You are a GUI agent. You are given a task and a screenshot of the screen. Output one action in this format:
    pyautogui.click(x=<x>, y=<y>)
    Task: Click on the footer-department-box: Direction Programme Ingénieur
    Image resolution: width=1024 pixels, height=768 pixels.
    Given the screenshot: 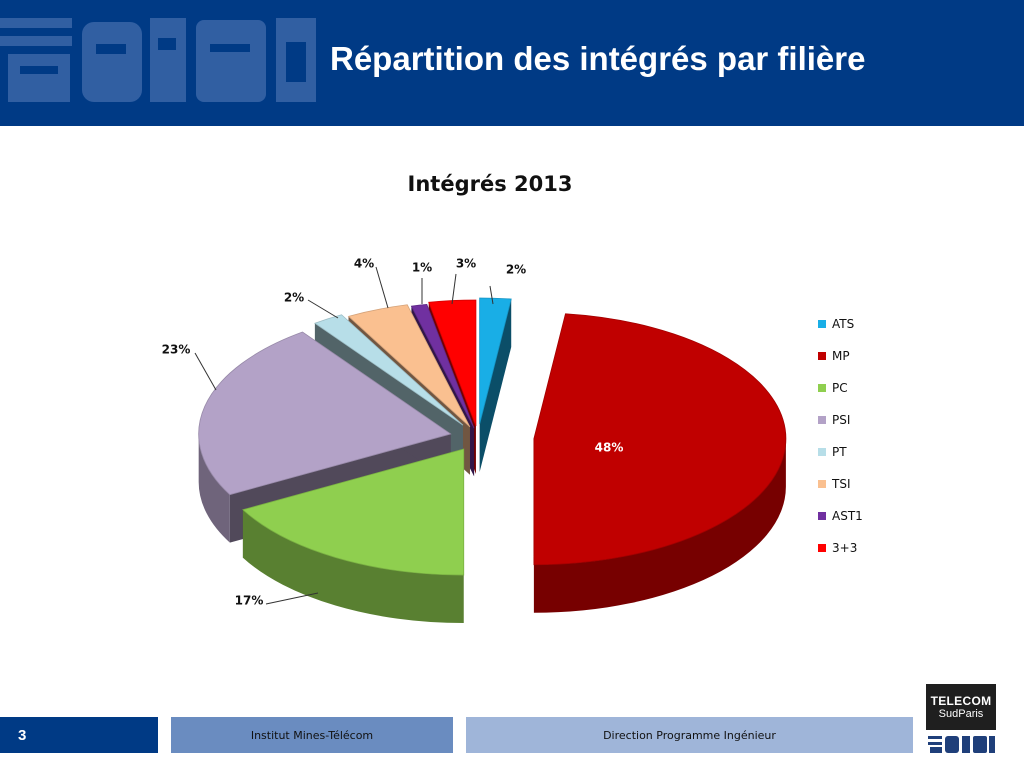 What is the action you would take?
    pyautogui.click(x=689, y=735)
    